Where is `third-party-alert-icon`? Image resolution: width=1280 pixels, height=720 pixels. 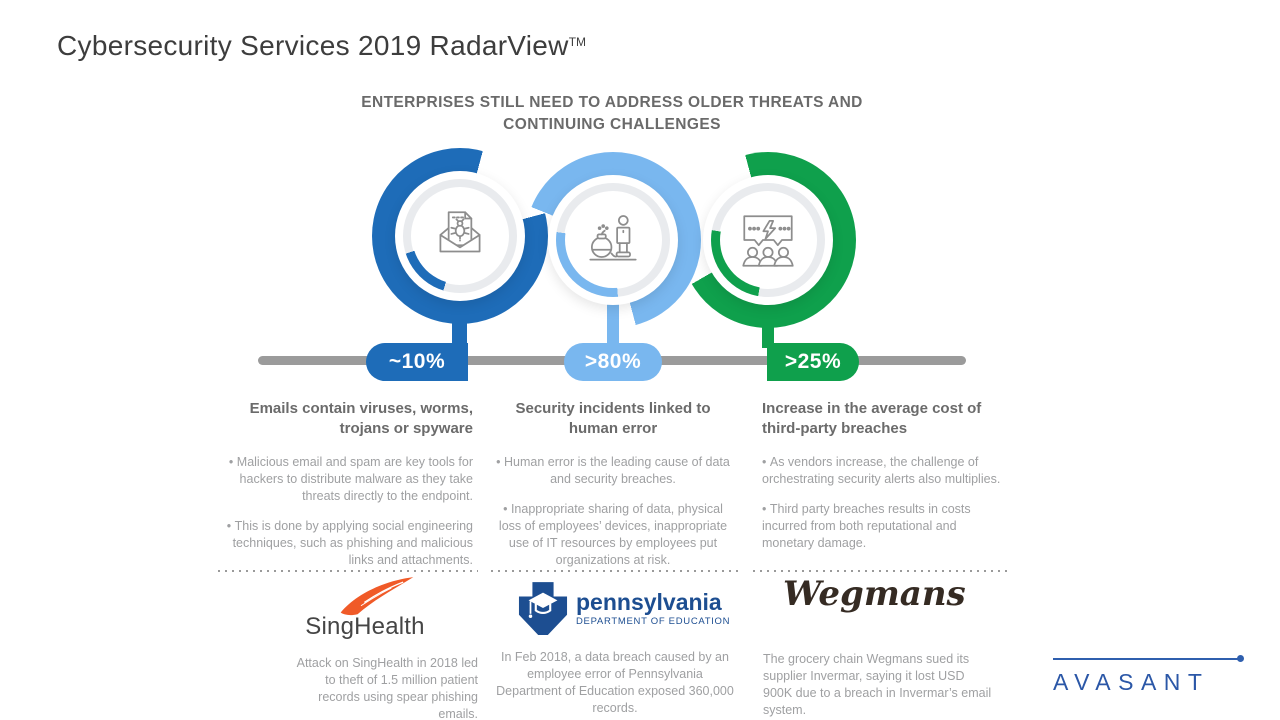
third-party-alert-icon is located at coordinates (768, 240).